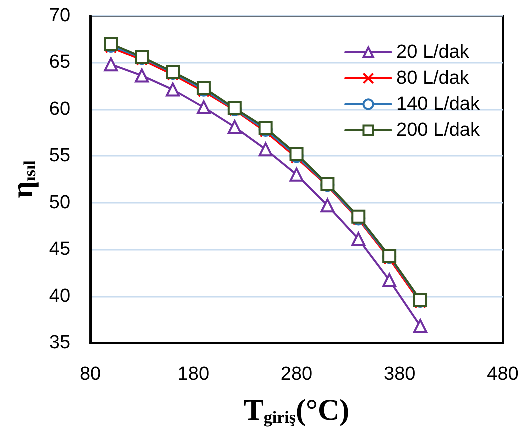  I want to click on y-tick-label: 70, so click(60, 16).